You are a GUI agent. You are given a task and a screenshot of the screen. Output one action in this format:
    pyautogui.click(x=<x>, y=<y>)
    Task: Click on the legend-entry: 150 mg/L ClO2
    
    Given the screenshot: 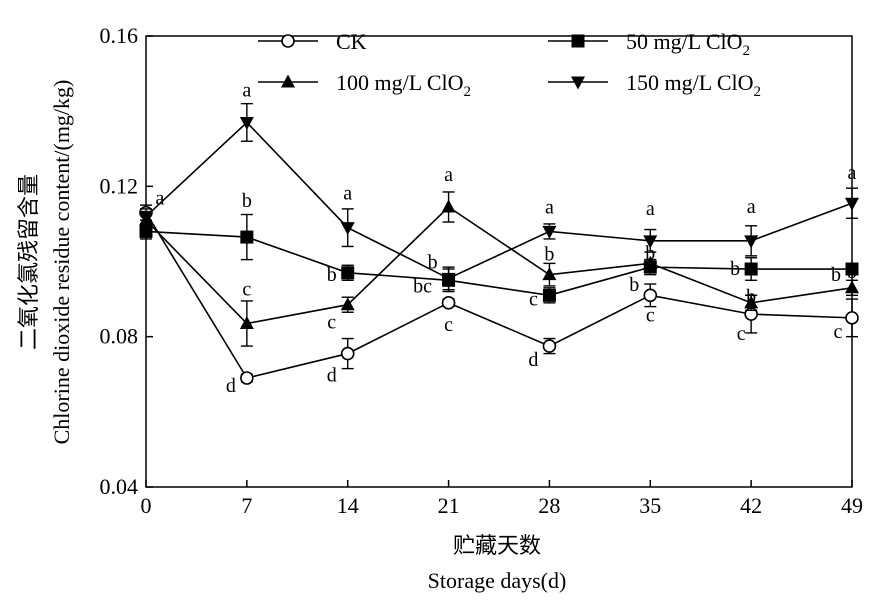 What is the action you would take?
    pyautogui.click(x=654, y=85)
    